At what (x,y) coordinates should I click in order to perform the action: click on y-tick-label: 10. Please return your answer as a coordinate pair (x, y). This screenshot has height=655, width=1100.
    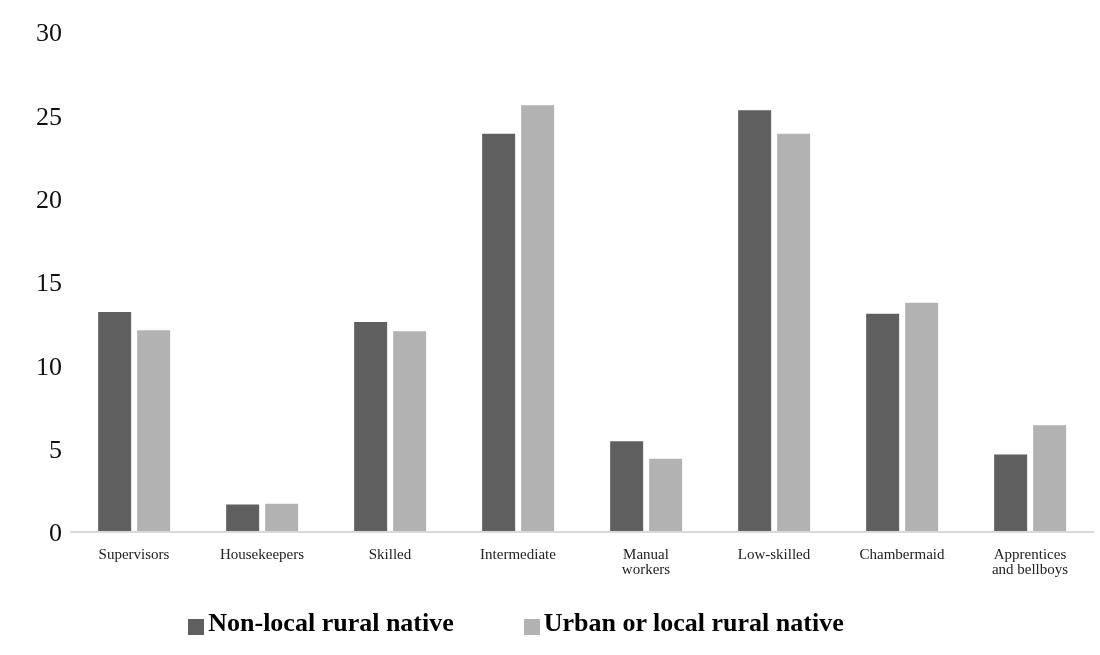
    Looking at the image, I should click on (49, 366).